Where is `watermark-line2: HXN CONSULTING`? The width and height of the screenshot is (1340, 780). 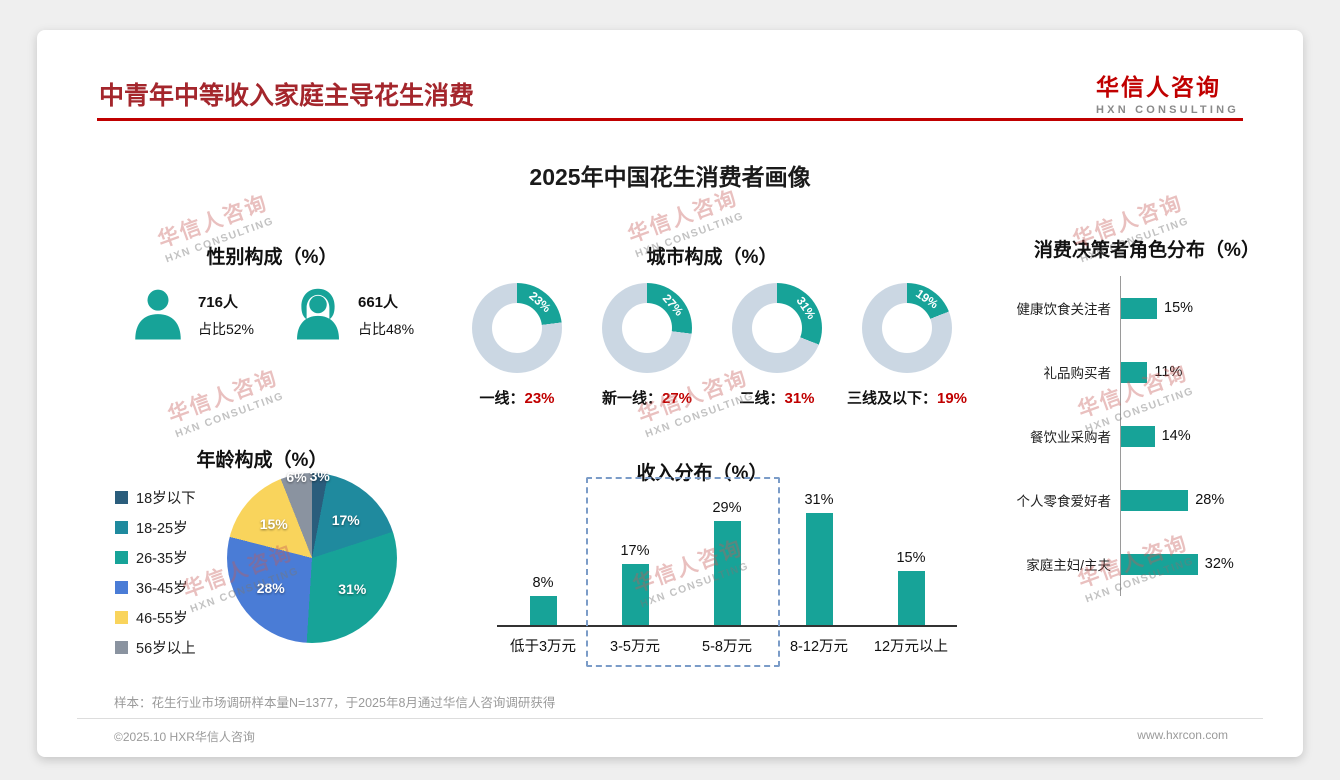
watermark-line2: HXN CONSULTING is located at coordinates (229, 415).